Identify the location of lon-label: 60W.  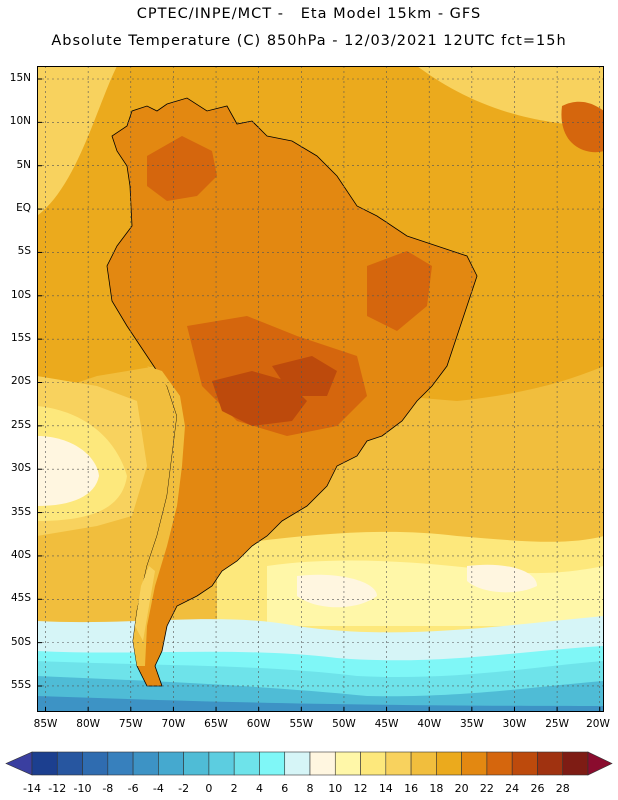
(258, 724).